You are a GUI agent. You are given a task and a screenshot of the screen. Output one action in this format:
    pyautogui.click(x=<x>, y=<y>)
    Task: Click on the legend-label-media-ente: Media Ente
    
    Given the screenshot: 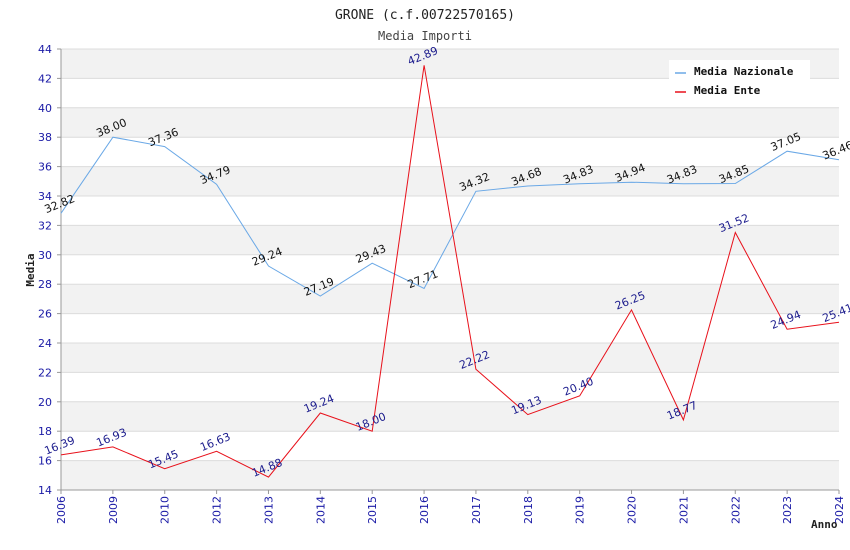 What is the action you would take?
    pyautogui.click(x=727, y=90)
    